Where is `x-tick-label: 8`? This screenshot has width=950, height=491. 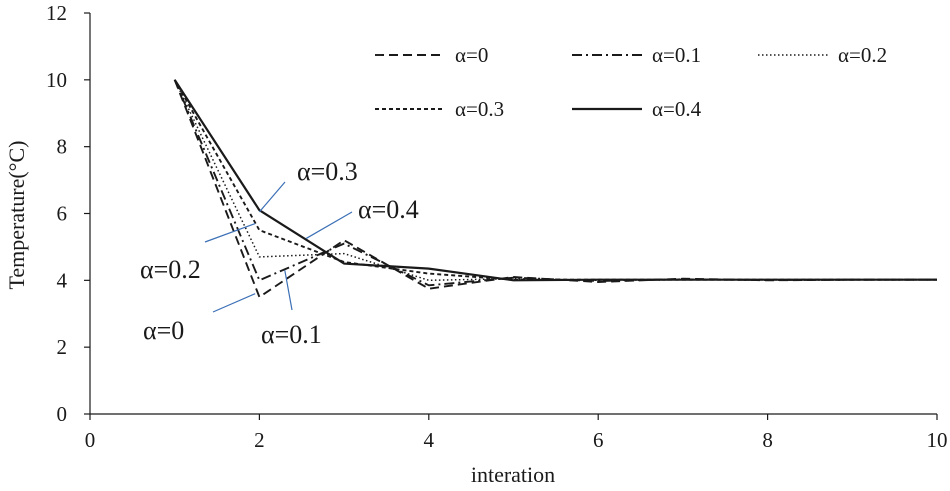 x-tick-label: 8 is located at coordinates (767, 440).